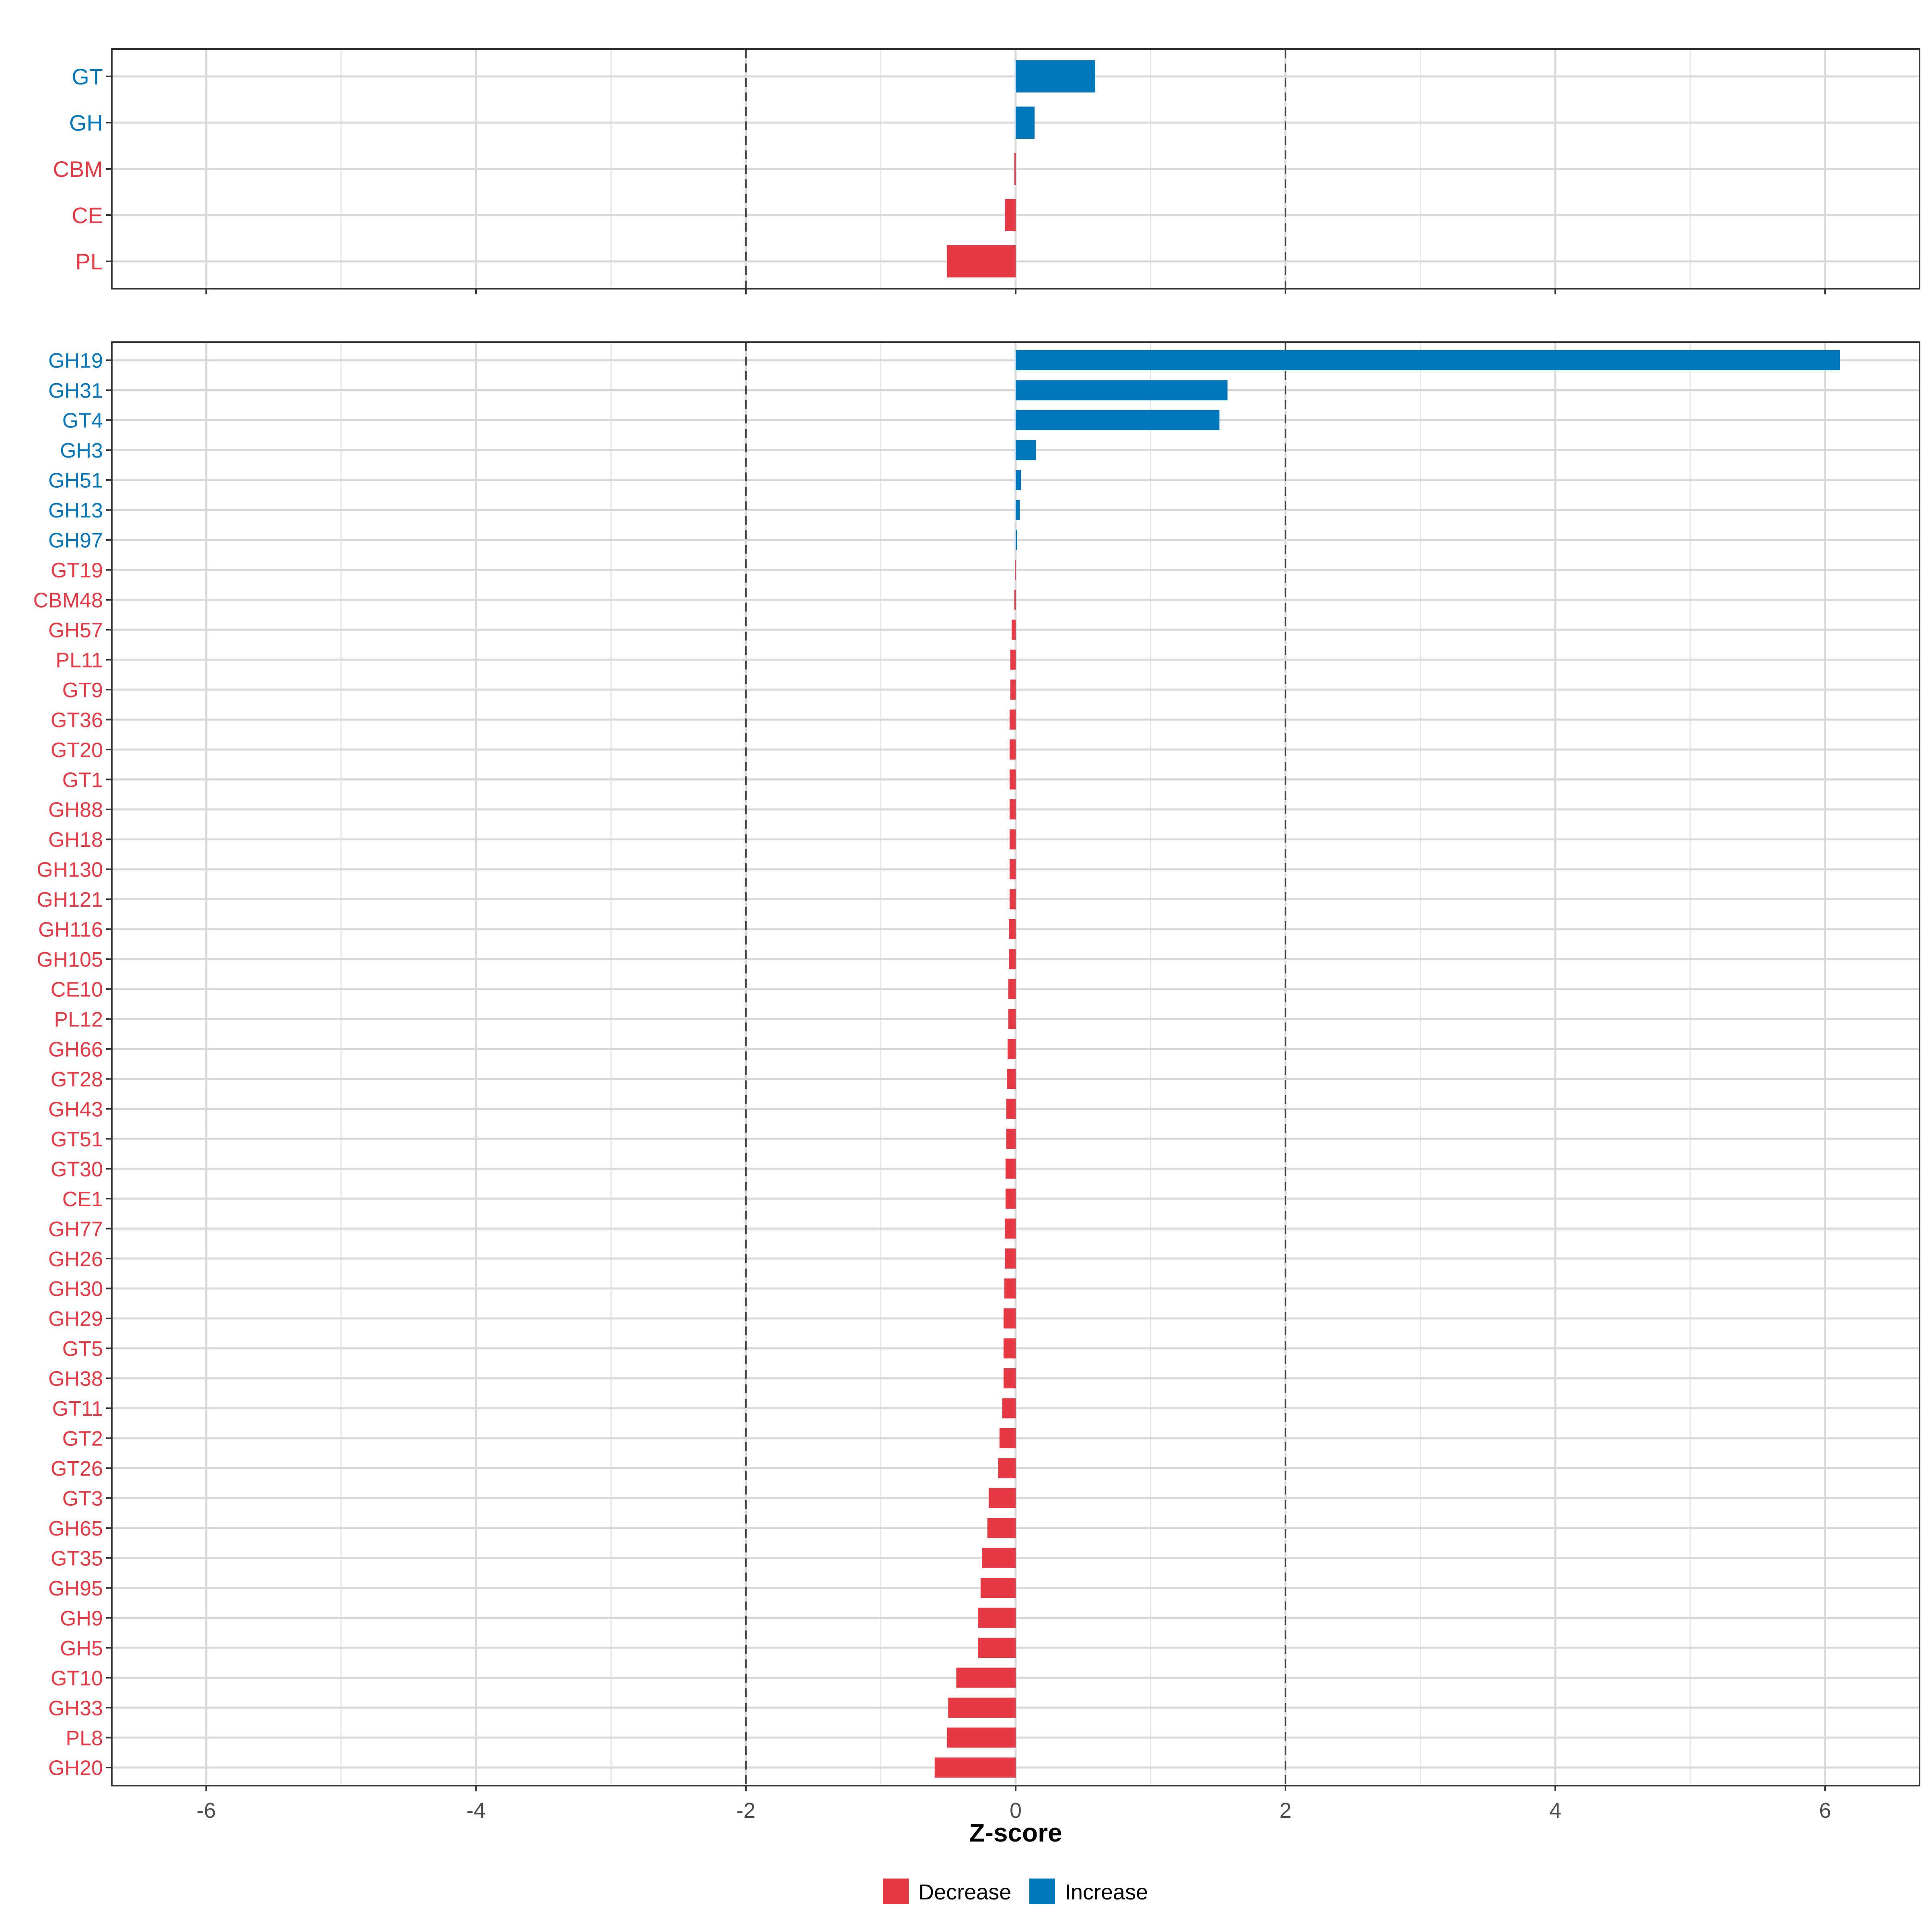 The height and width of the screenshot is (1932, 1930). What do you see at coordinates (77, 1558) in the screenshot?
I see `y-tick-label: GT35` at bounding box center [77, 1558].